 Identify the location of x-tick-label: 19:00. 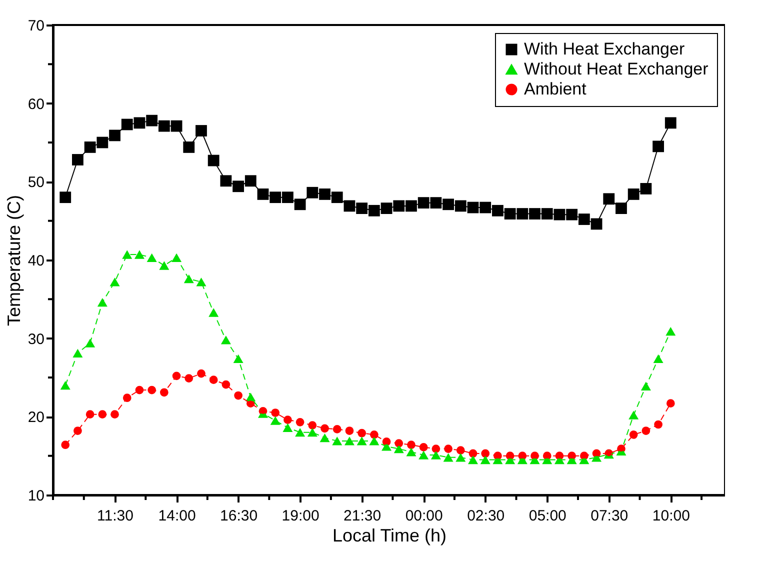
(301, 516).